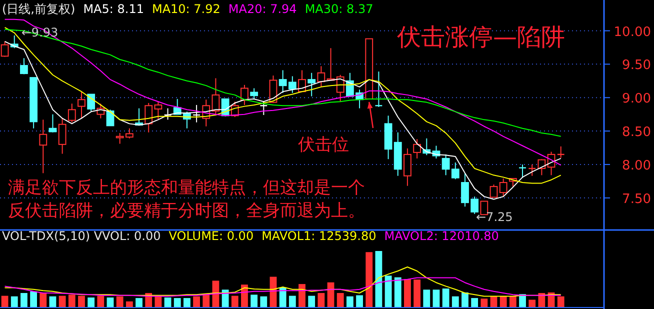 This screenshot has width=654, height=309. What do you see at coordinates (339, 9) in the screenshot?
I see `text: MA30: 8.37` at bounding box center [339, 9].